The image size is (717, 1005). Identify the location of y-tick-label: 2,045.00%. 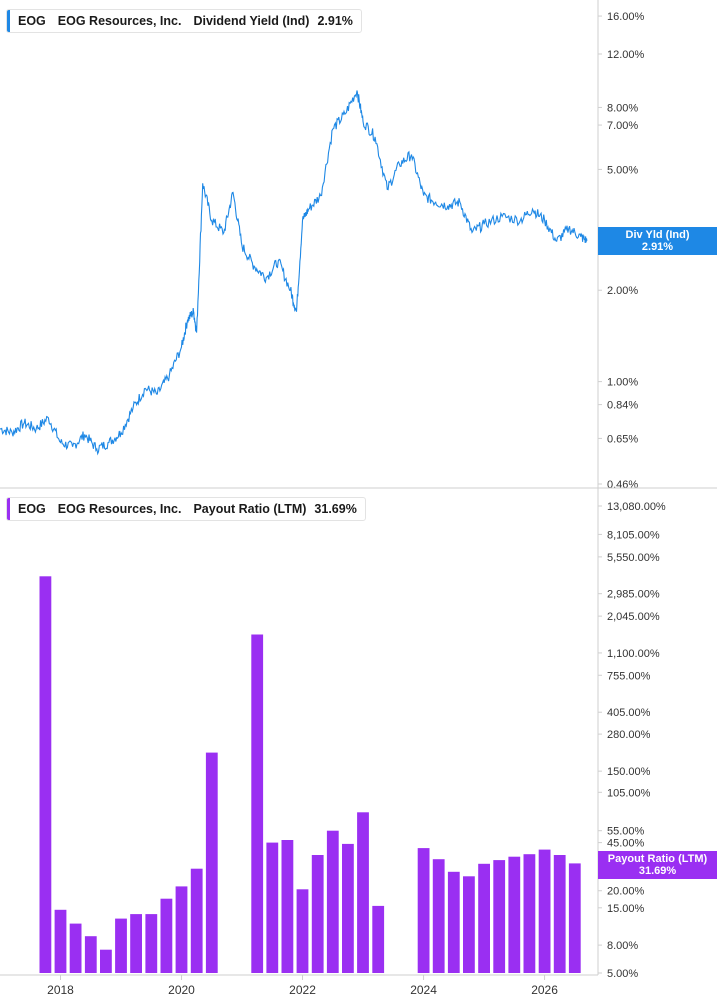
(633, 617).